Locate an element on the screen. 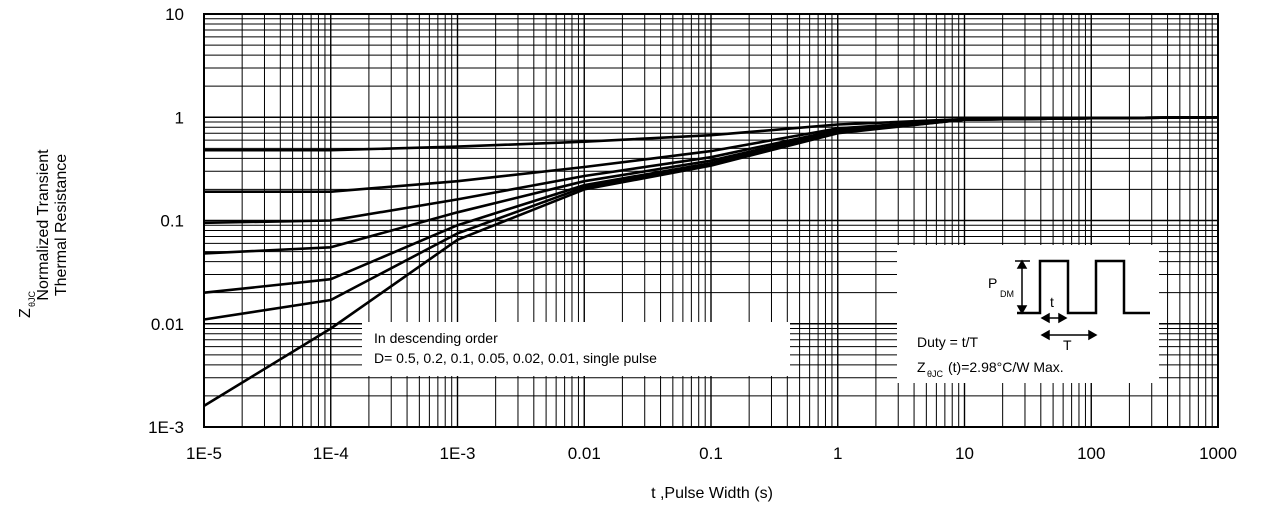  order-note-line1: In descending order is located at coordinates (436, 338).